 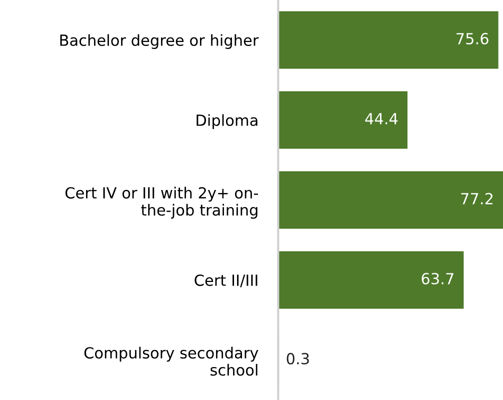 I want to click on y-tick-label: Diploma, so click(x=227, y=121).